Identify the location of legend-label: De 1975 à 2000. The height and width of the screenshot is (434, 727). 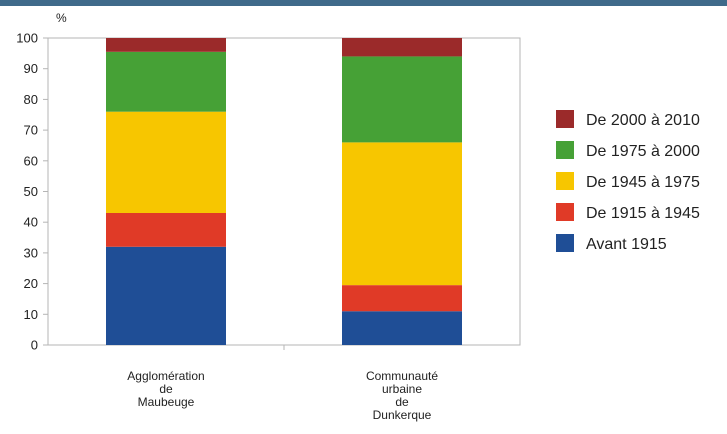
(643, 151).